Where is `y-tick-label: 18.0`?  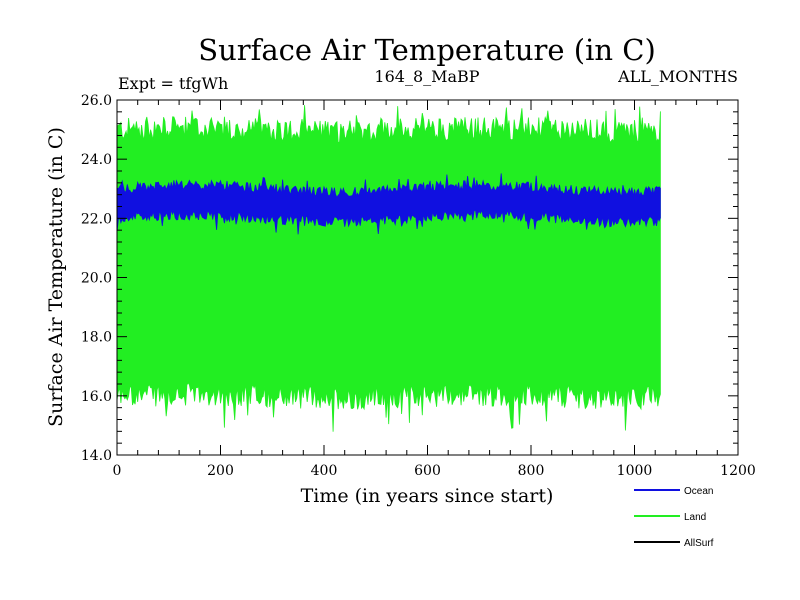
y-tick-label: 18.0 is located at coordinates (96, 338).